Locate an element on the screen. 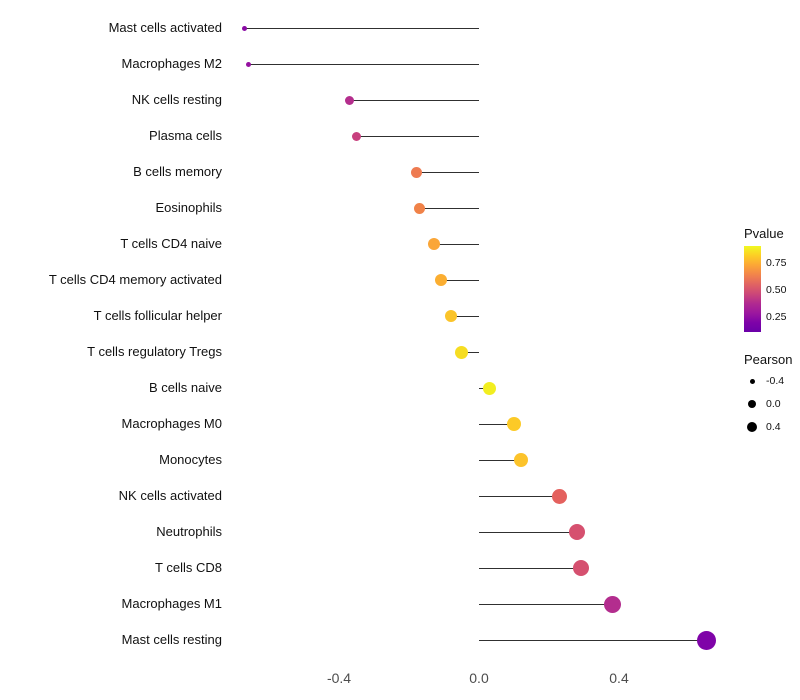 This screenshot has height=700, width=800. pvalue-legend-title: Pvalue is located at coordinates (764, 233).